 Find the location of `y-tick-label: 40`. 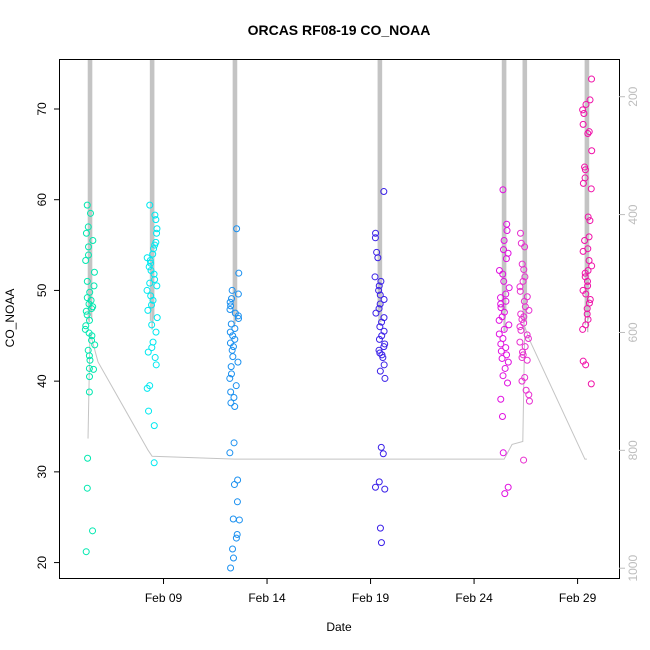

y-tick-label: 40 is located at coordinates (42, 381).